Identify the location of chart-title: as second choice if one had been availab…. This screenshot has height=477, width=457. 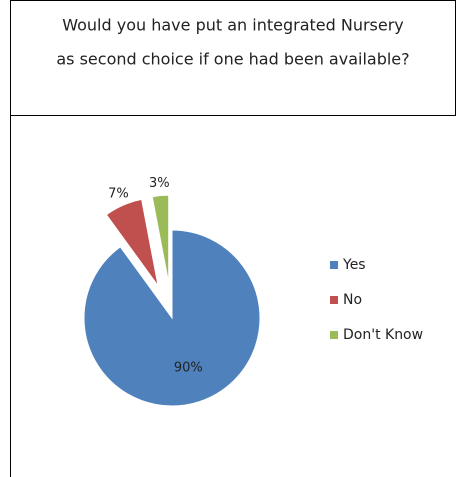
(232, 59).